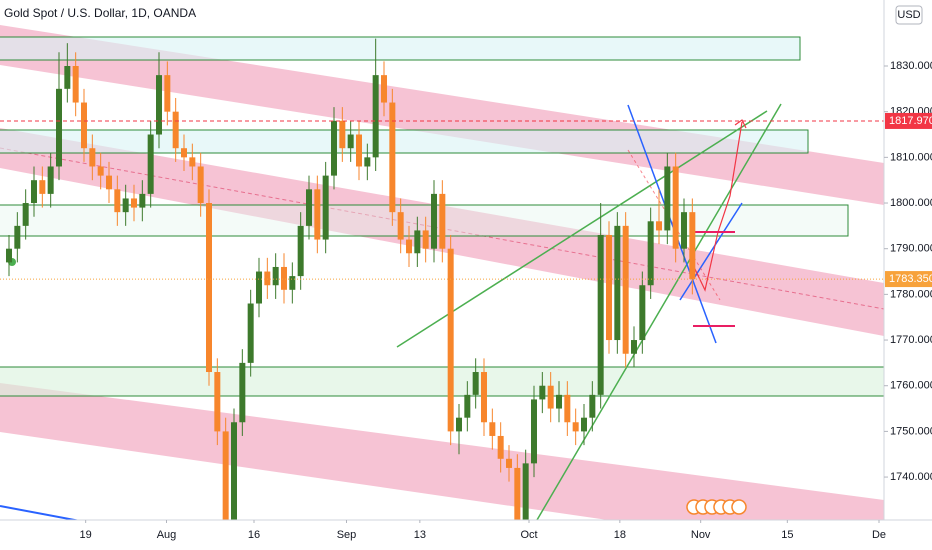 This screenshot has width=932, height=550. I want to click on currency-button, so click(909, 15).